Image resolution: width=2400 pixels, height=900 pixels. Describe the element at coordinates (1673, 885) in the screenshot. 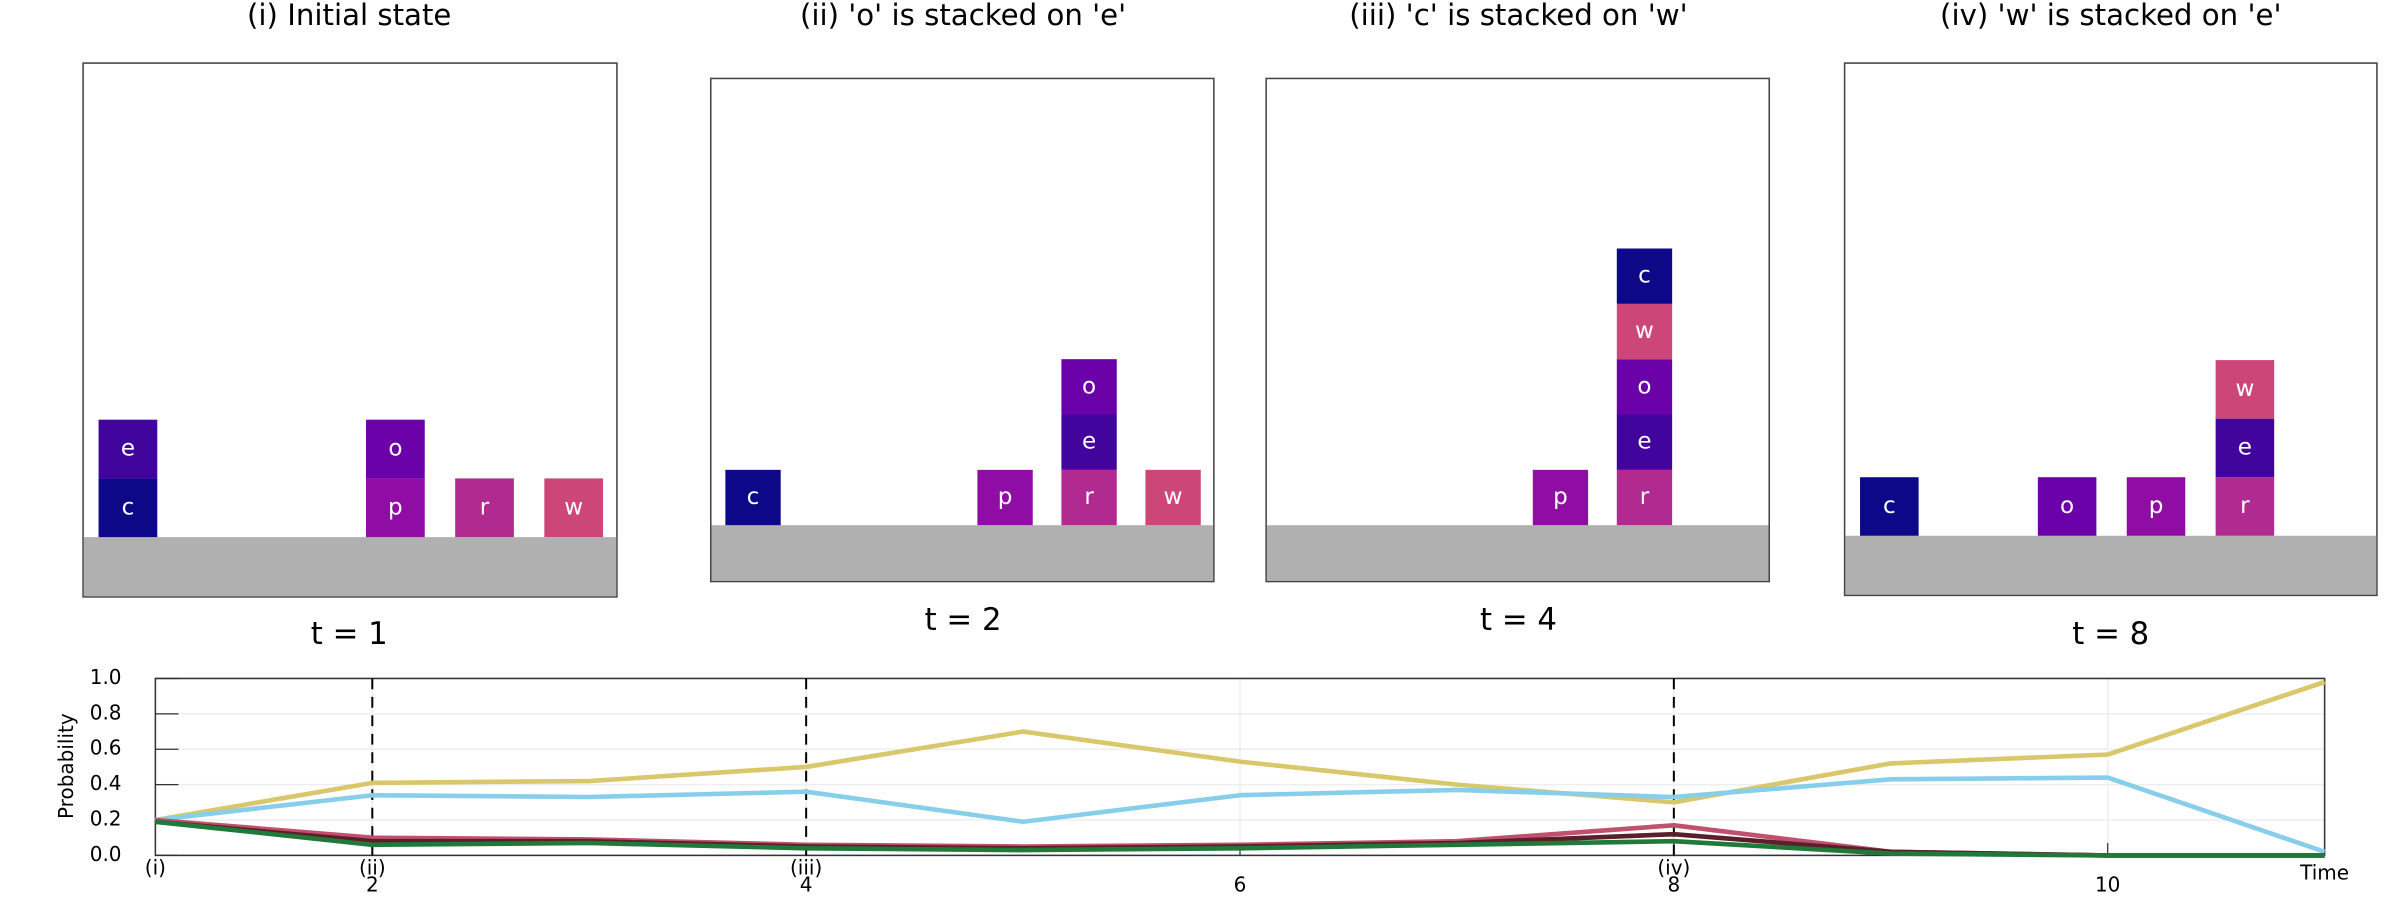

I see `x-tick-label: 8` at that location.